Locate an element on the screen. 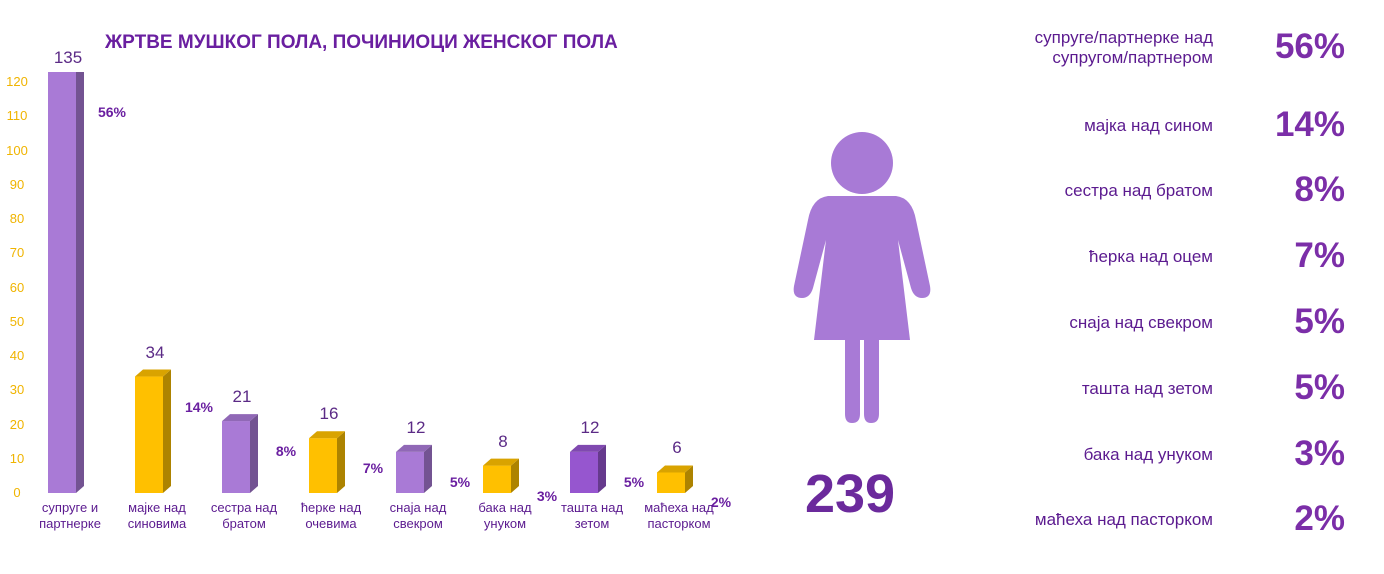  value-label: 21 is located at coordinates (242, 397).